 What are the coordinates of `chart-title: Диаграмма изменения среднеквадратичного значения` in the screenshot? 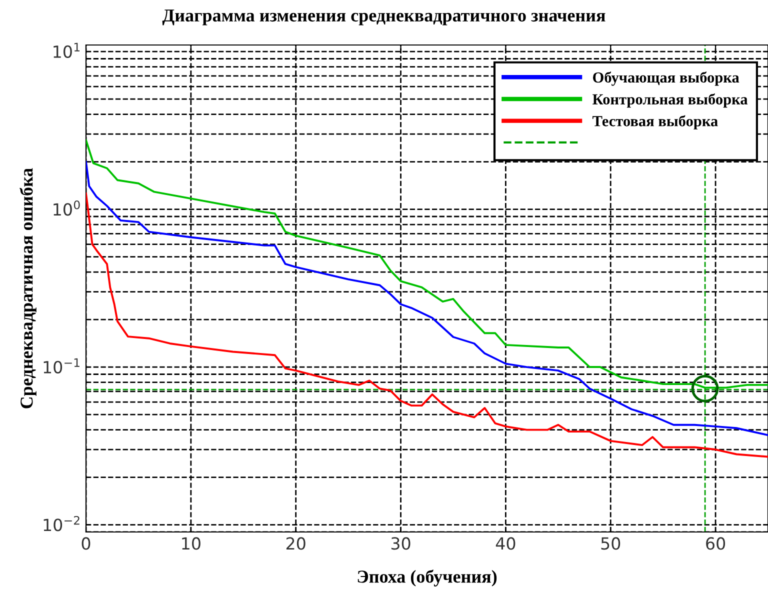 It's located at (384, 18).